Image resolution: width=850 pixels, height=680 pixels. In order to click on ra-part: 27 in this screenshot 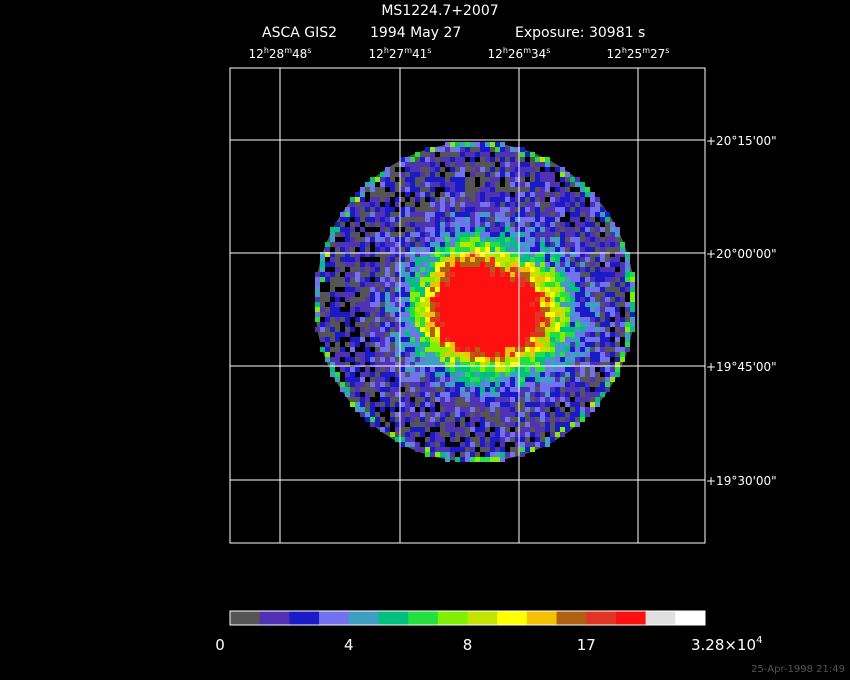, I will do `click(657, 54)`.